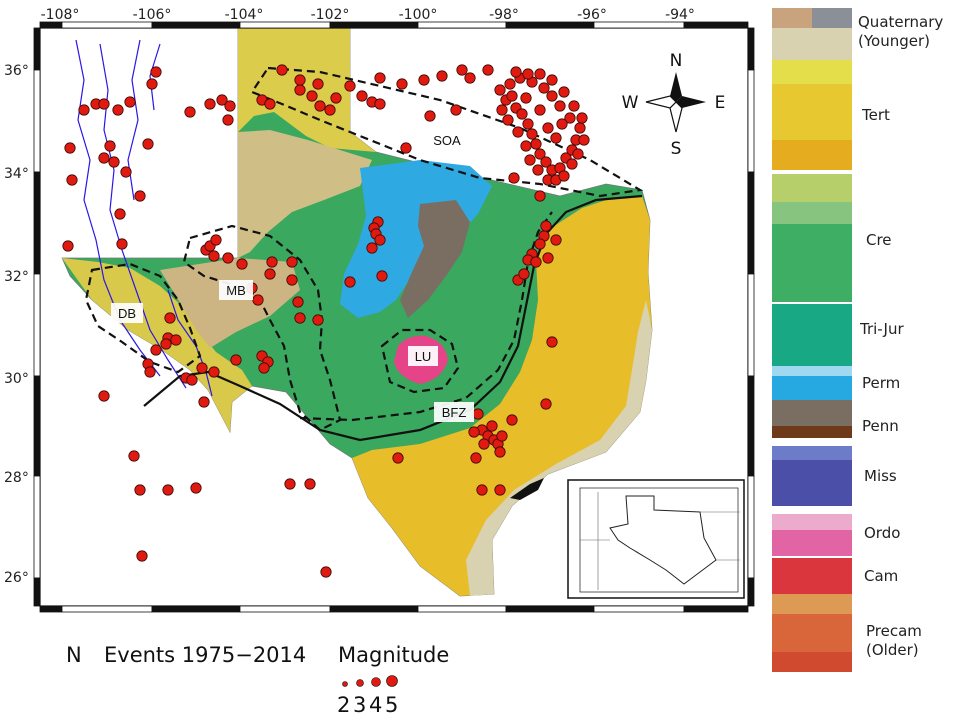  I want to click on label-bfz: BFZ, so click(454, 412).